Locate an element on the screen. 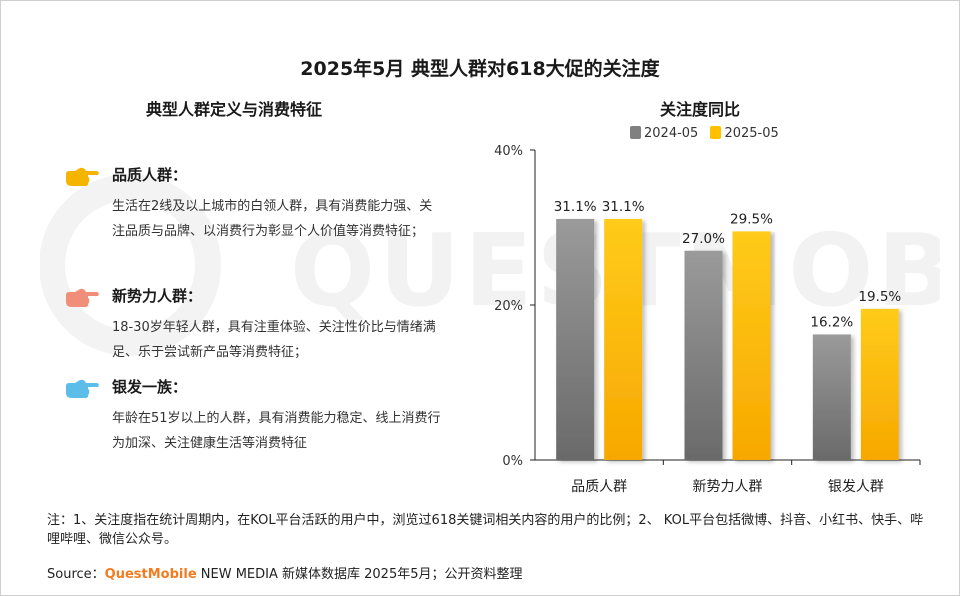  group-name: 品质人群： is located at coordinates (150, 175).